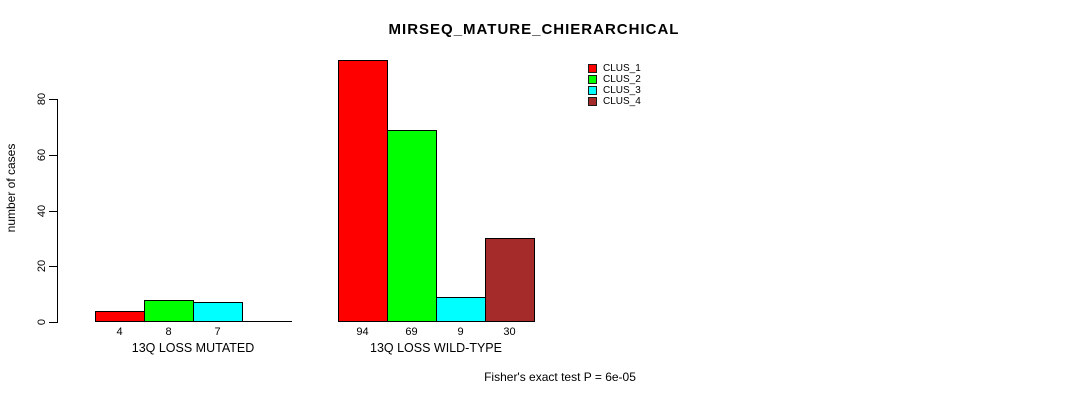  What do you see at coordinates (411, 332) in the screenshot?
I see `bar-value-label: 69` at bounding box center [411, 332].